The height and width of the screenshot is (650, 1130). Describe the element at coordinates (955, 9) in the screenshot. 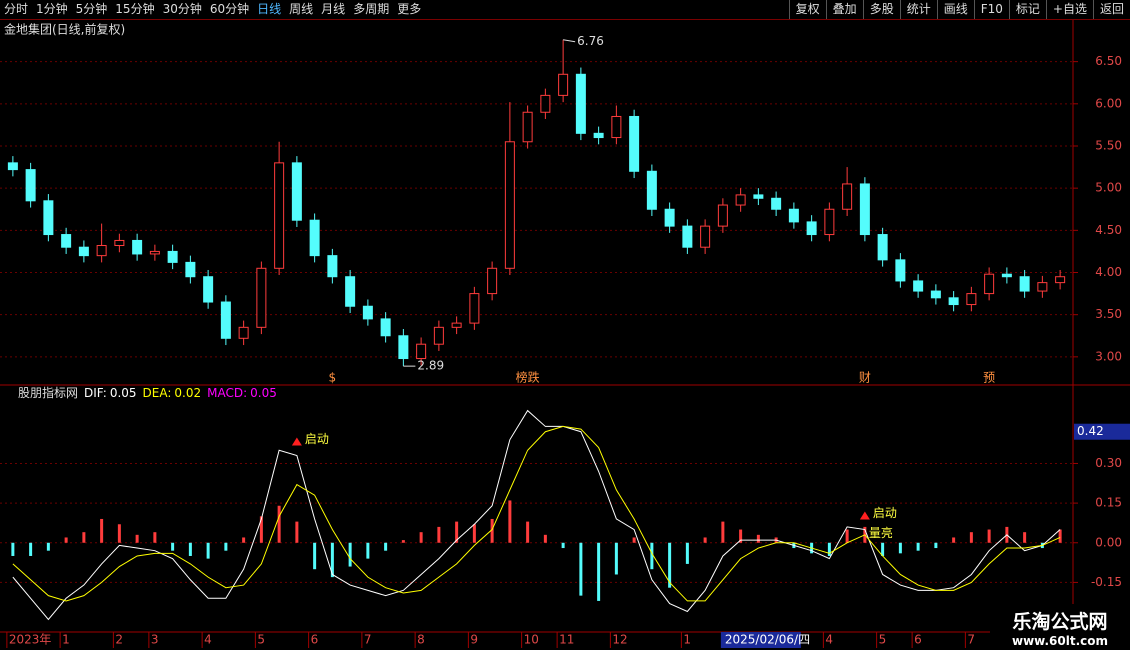

I see `toolbar-button: 画线` at that location.